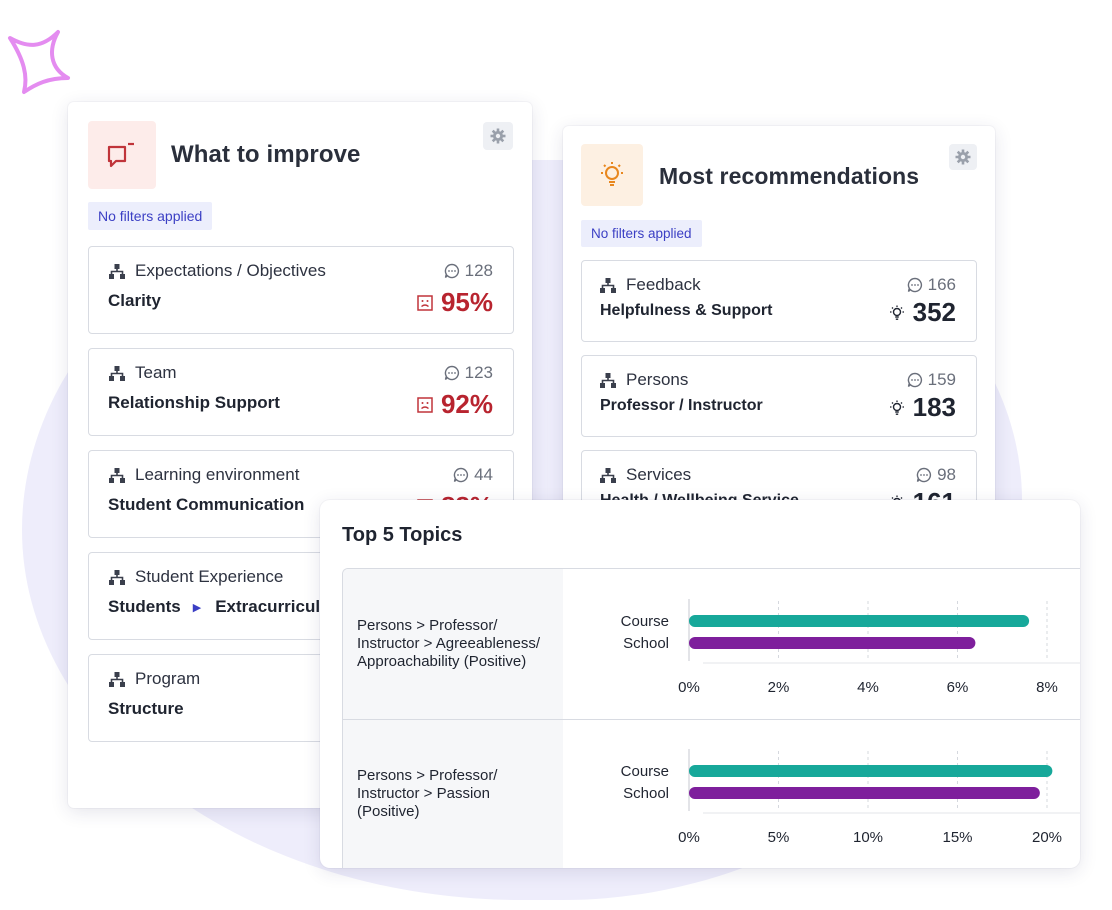 The width and height of the screenshot is (1112, 910). What do you see at coordinates (946, 474) in the screenshot?
I see `comment-count: 98` at bounding box center [946, 474].